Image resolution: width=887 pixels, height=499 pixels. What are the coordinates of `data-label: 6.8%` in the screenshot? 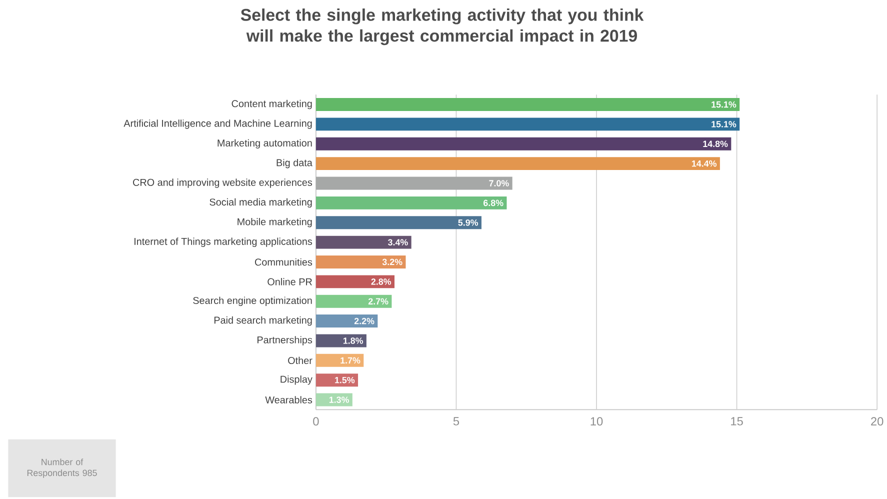 It's located at (493, 203).